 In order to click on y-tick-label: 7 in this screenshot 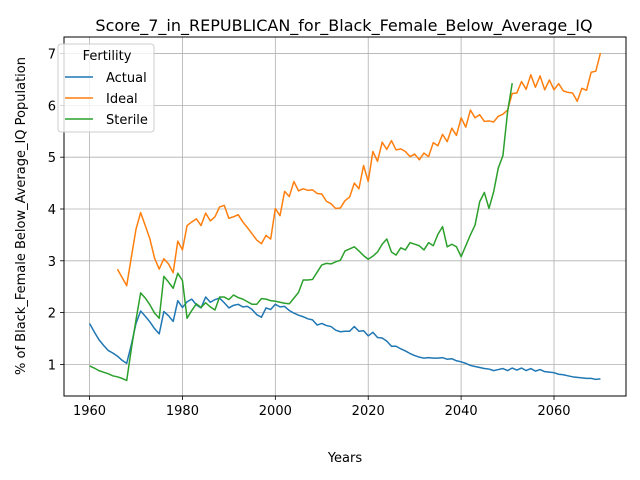, I will do `click(52, 55)`.